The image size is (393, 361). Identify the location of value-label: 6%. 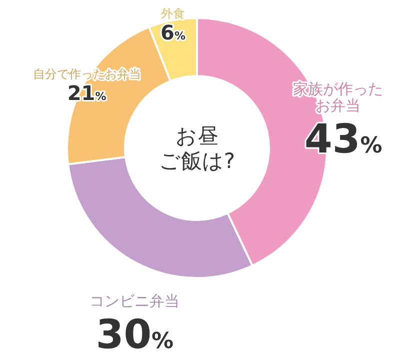
(173, 32).